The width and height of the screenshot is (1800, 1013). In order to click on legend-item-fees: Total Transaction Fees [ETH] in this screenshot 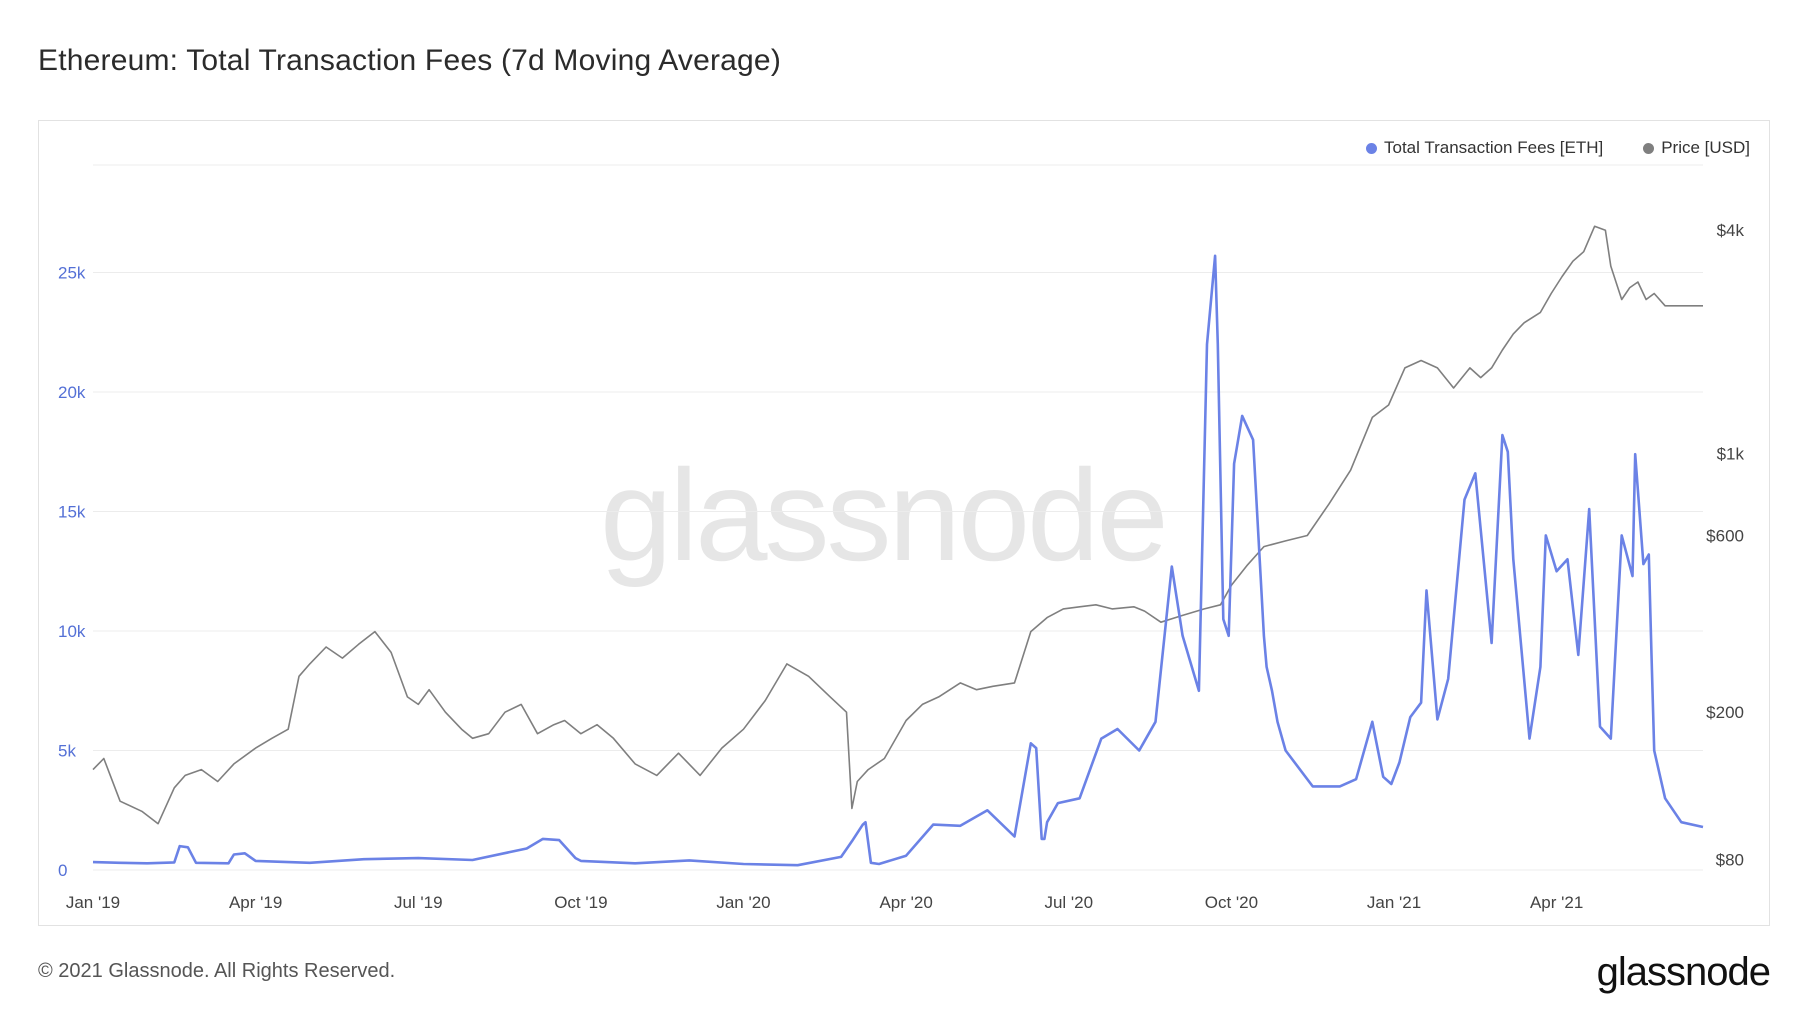, I will do `click(1484, 148)`.